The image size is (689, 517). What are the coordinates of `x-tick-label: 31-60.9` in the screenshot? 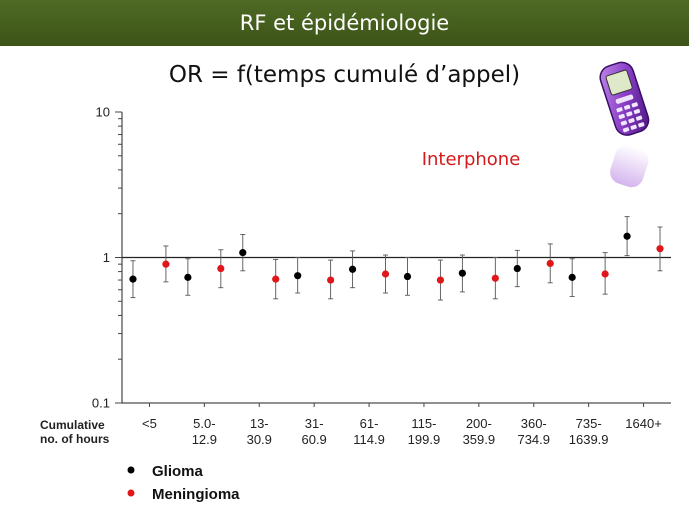 It's located at (313, 431).